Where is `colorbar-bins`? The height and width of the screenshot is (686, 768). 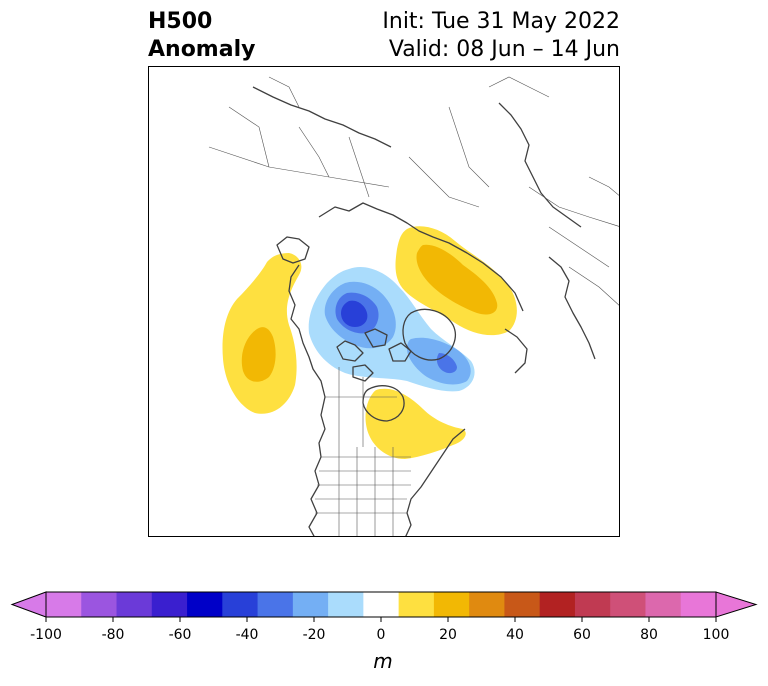 colorbar-bins is located at coordinates (384, 604).